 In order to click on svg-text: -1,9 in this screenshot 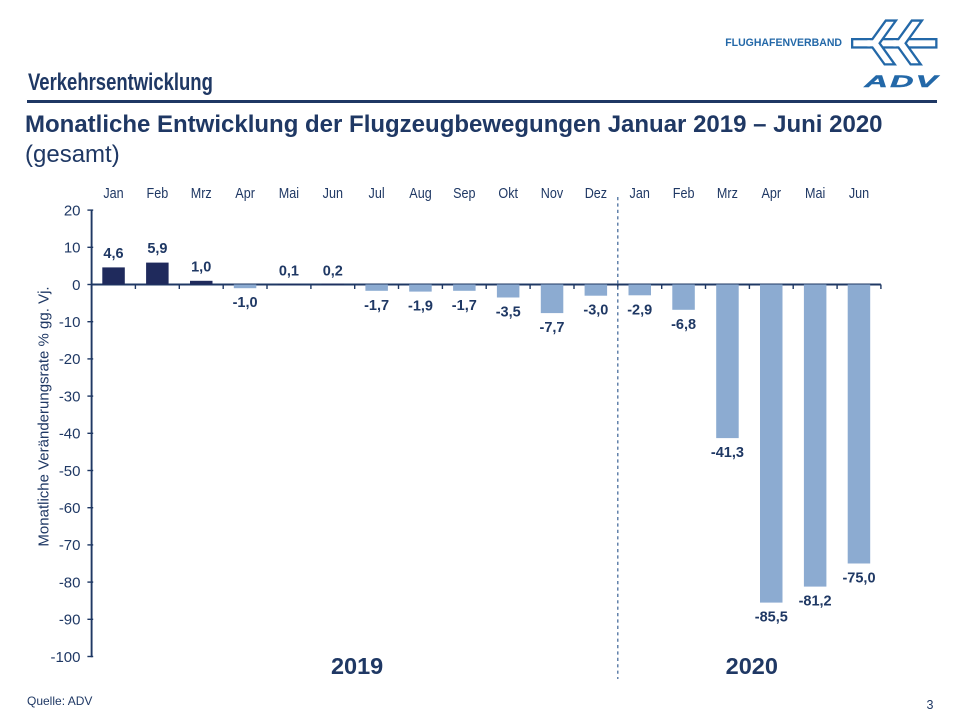, I will do `click(420, 307)`.